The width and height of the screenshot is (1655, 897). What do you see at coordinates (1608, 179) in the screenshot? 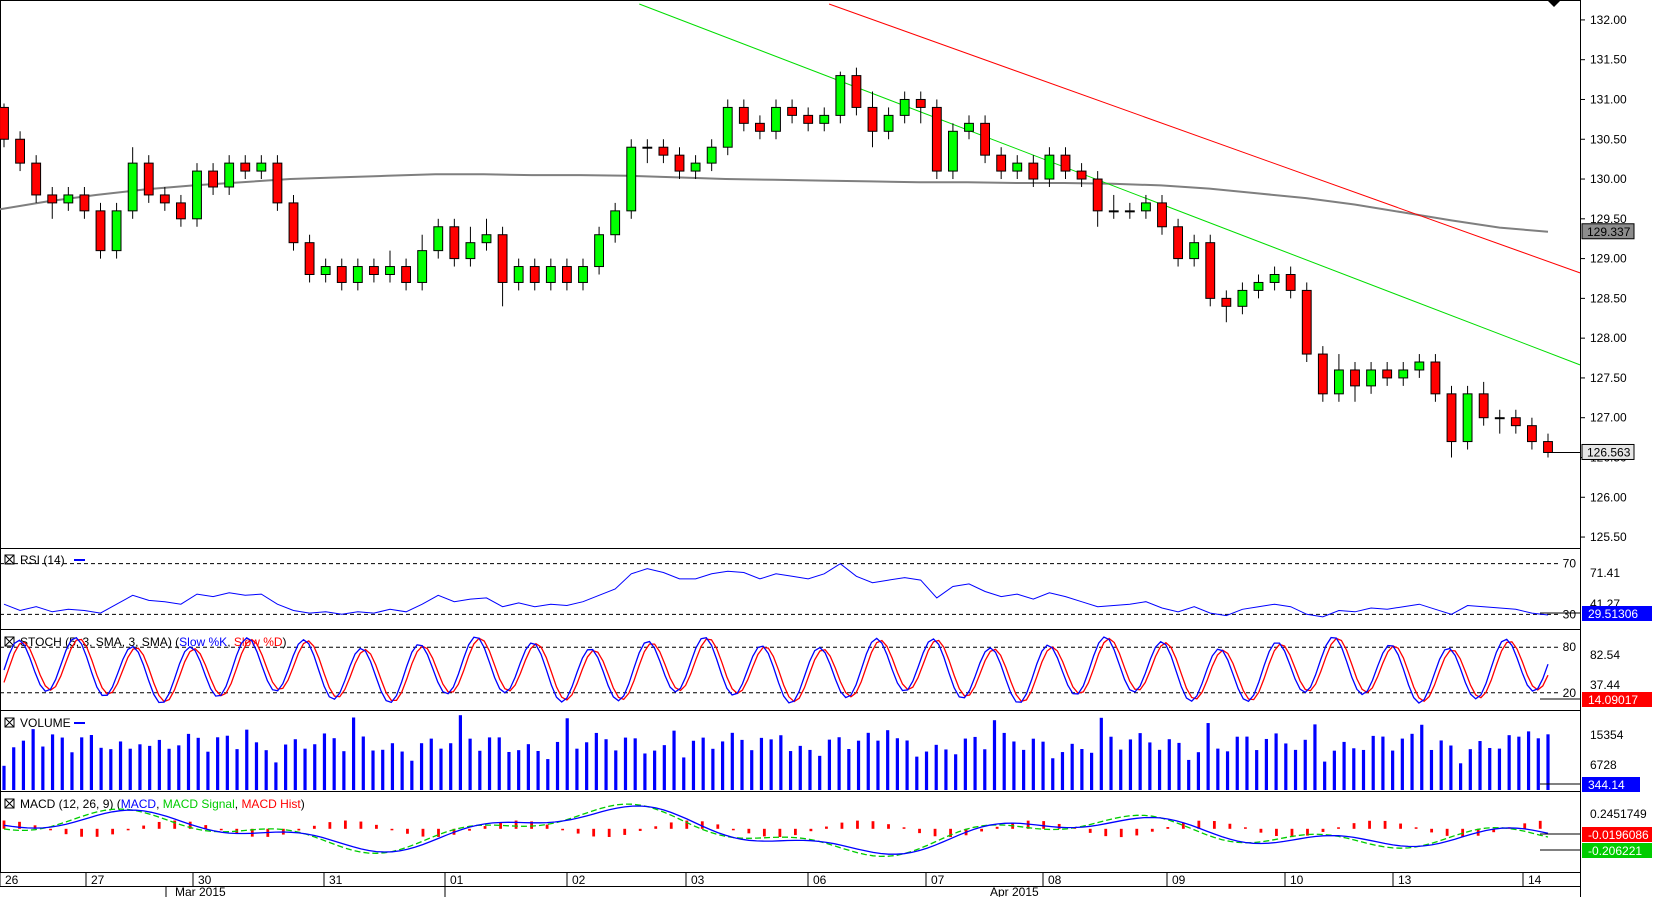
I see `price-tick-label: 130.00` at bounding box center [1608, 179].